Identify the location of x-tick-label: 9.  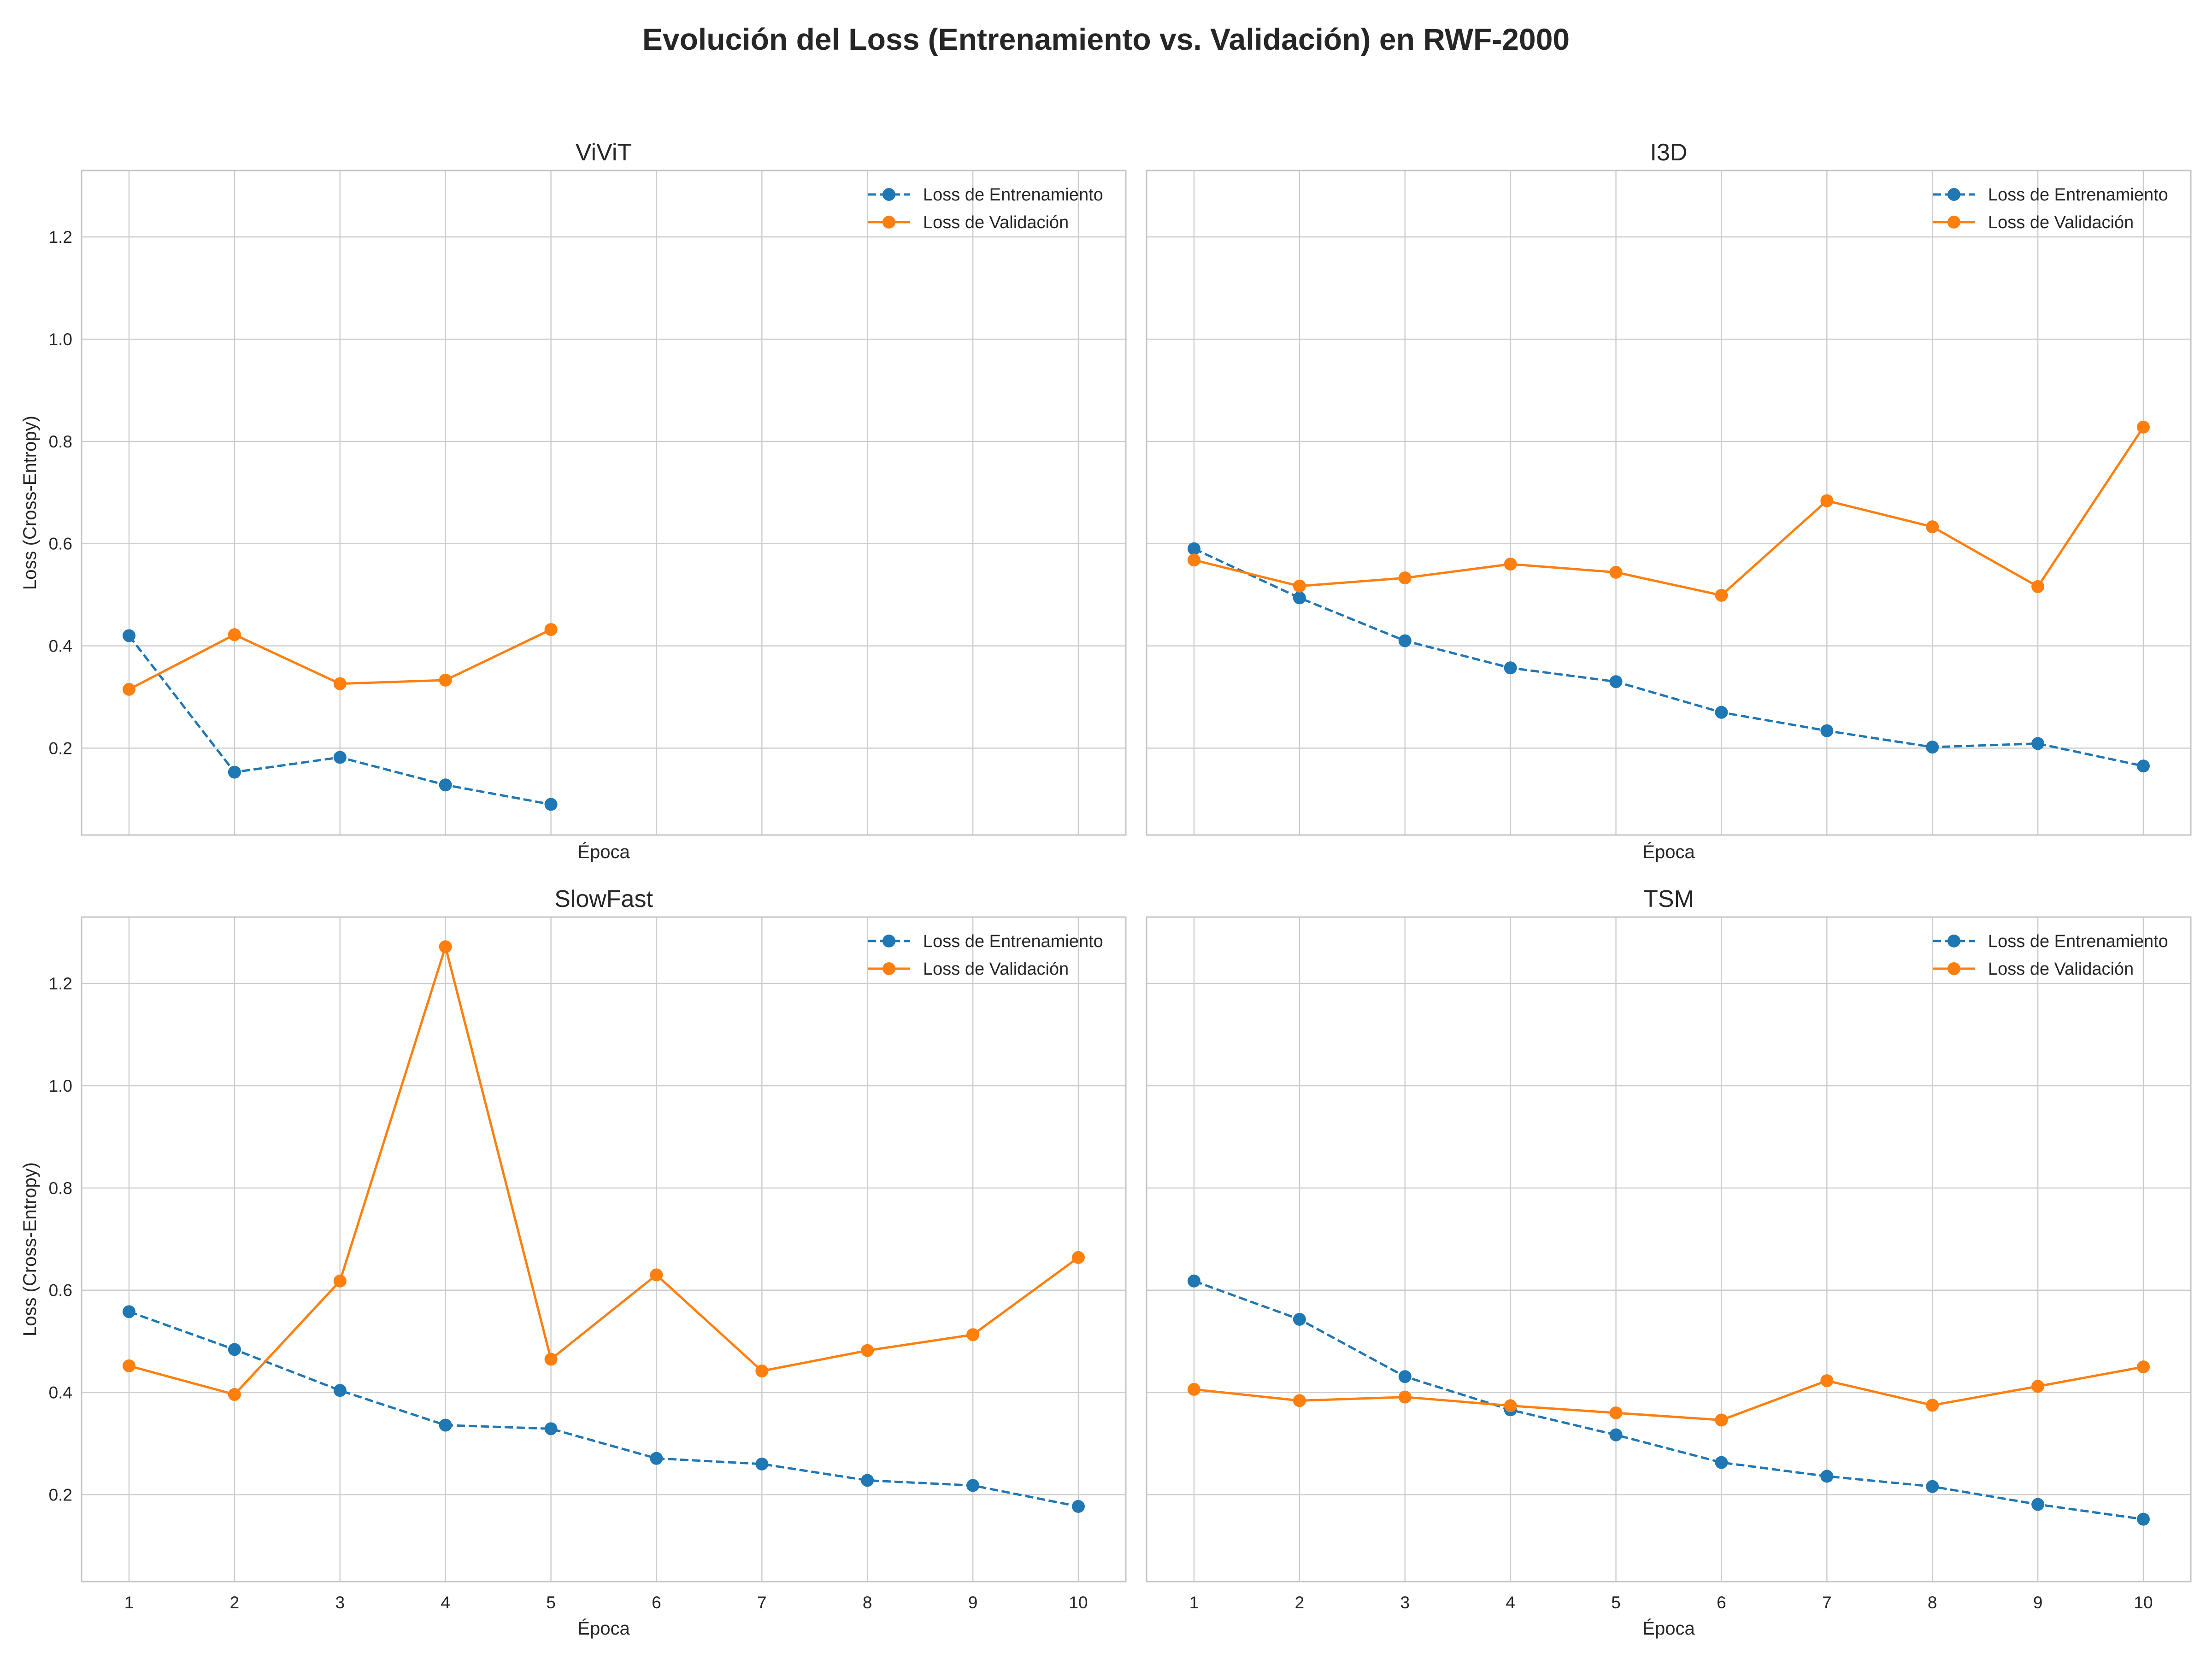
(2038, 1602).